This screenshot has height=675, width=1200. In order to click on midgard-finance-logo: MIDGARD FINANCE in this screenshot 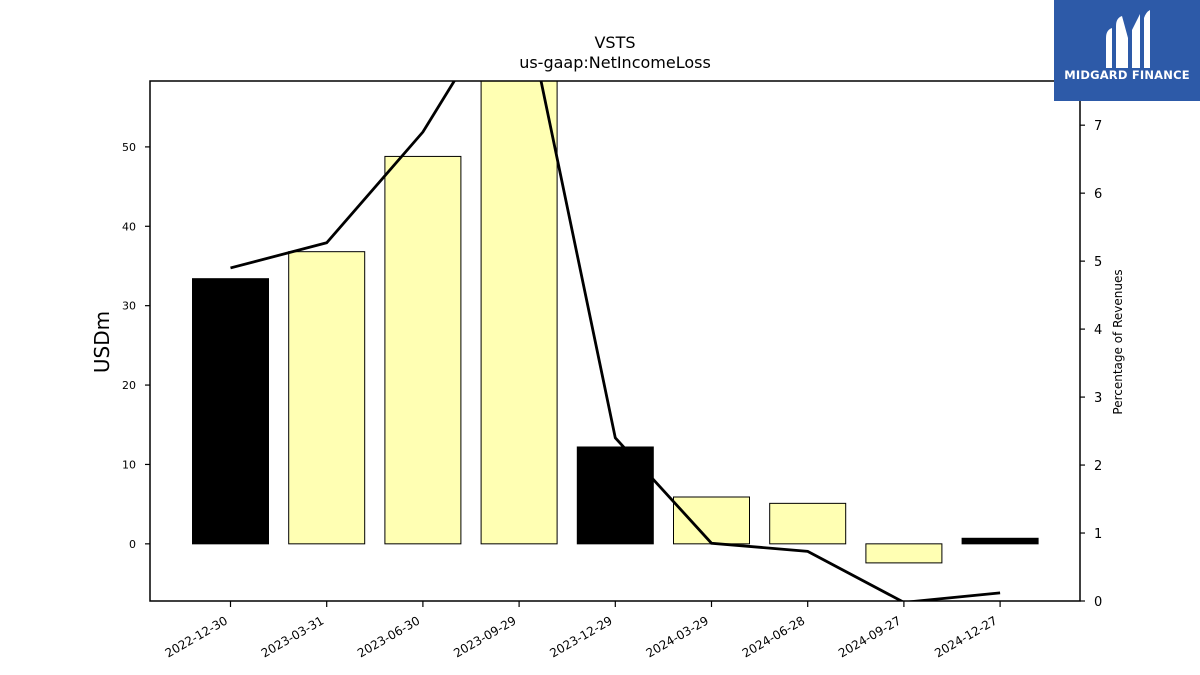, I will do `click(1127, 50)`.